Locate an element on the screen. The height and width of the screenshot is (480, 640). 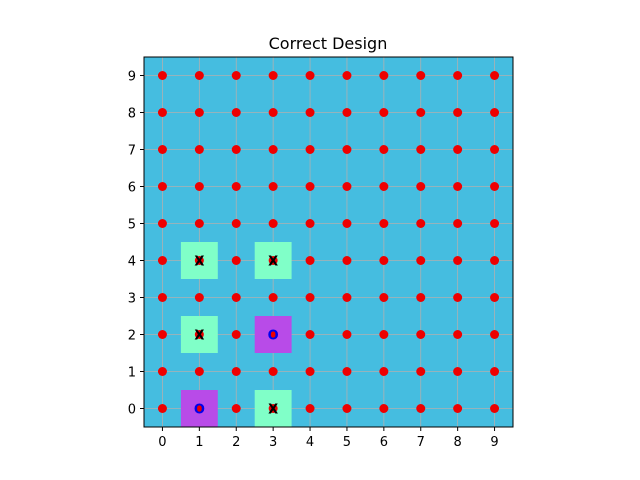
y-tick-label: 9 is located at coordinates (132, 77).